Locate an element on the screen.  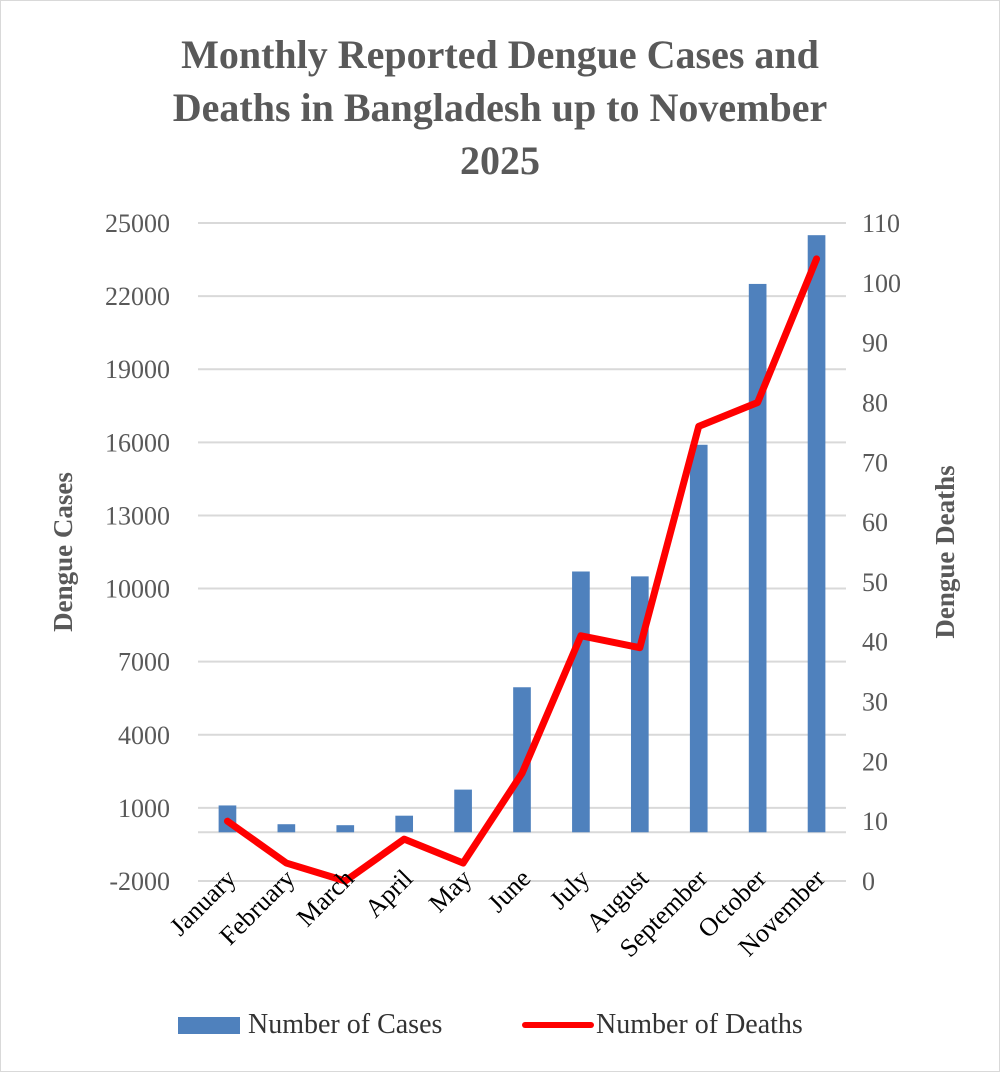
right-axis-title: Dengue Deaths is located at coordinates (945, 551).